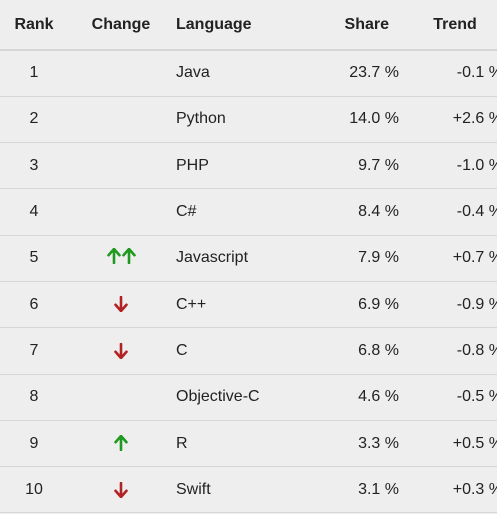 This screenshot has width=497, height=514. What do you see at coordinates (191, 304) in the screenshot?
I see `language-cell: C++` at bounding box center [191, 304].